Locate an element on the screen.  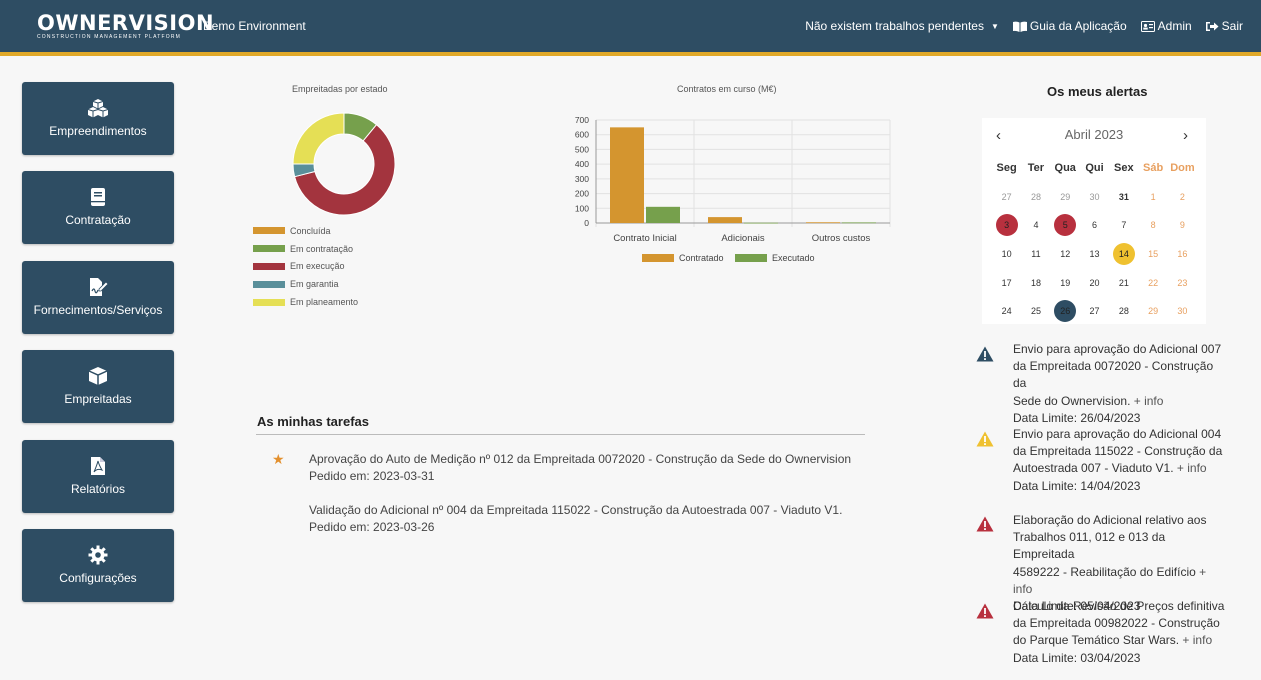
calendar-day: 6 is located at coordinates (1094, 225).